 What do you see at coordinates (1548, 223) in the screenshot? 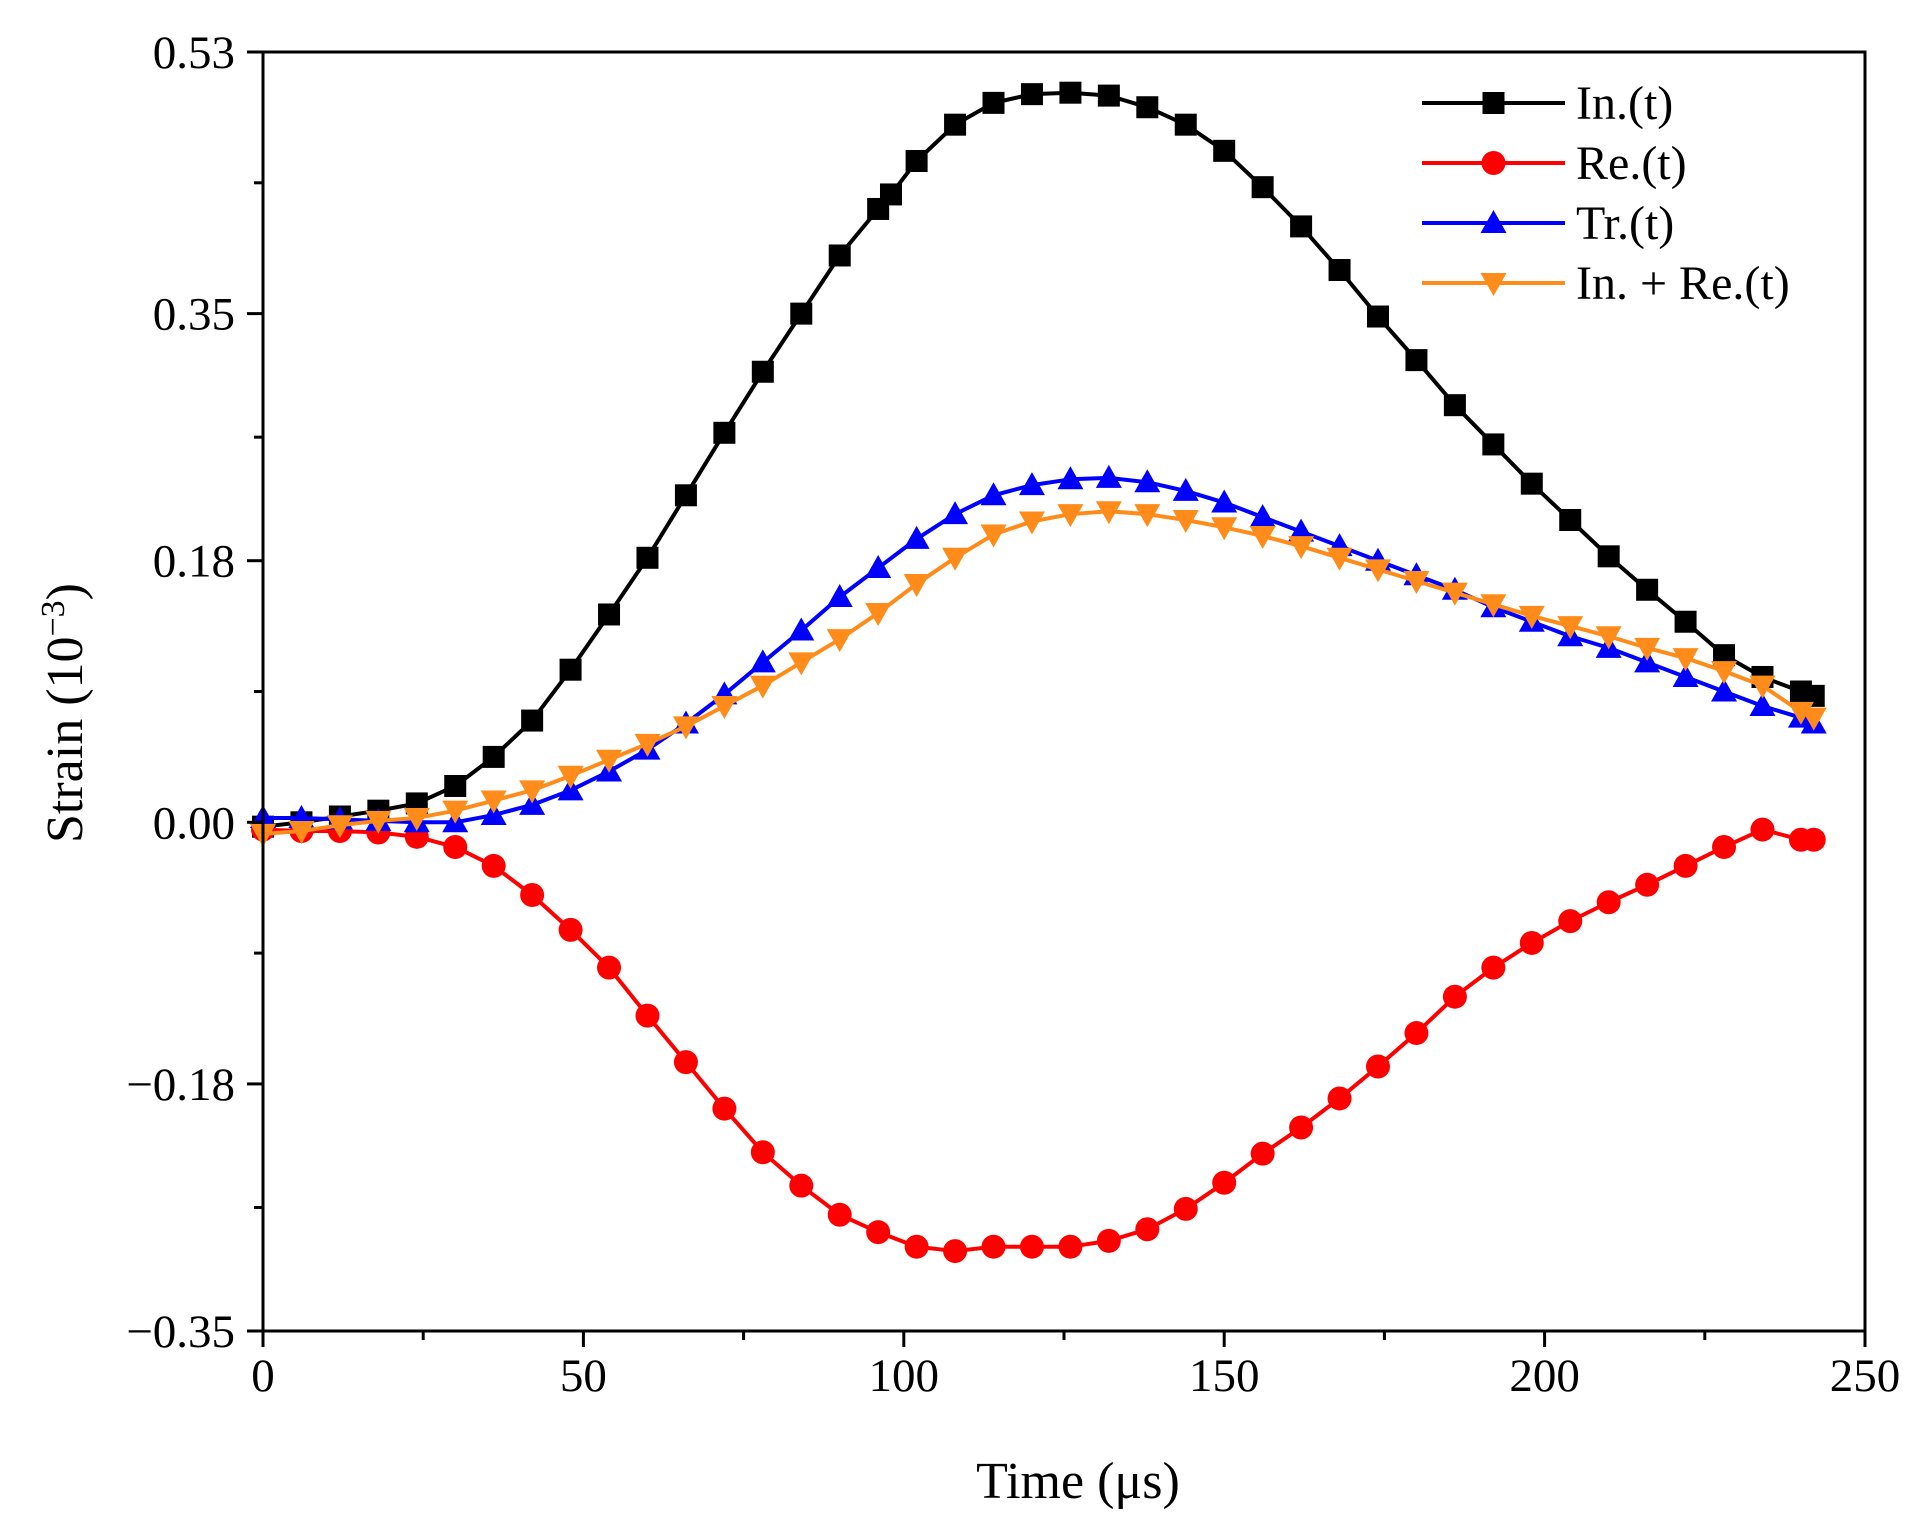
I see `legend-entry-tr: Tr.(t)` at bounding box center [1548, 223].